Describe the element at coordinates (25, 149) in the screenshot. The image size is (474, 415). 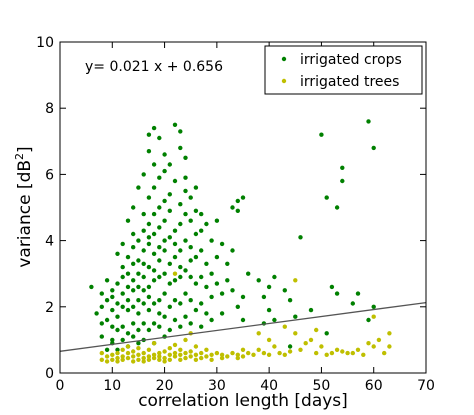
I see `y-axis-label-close: ]` at that location.